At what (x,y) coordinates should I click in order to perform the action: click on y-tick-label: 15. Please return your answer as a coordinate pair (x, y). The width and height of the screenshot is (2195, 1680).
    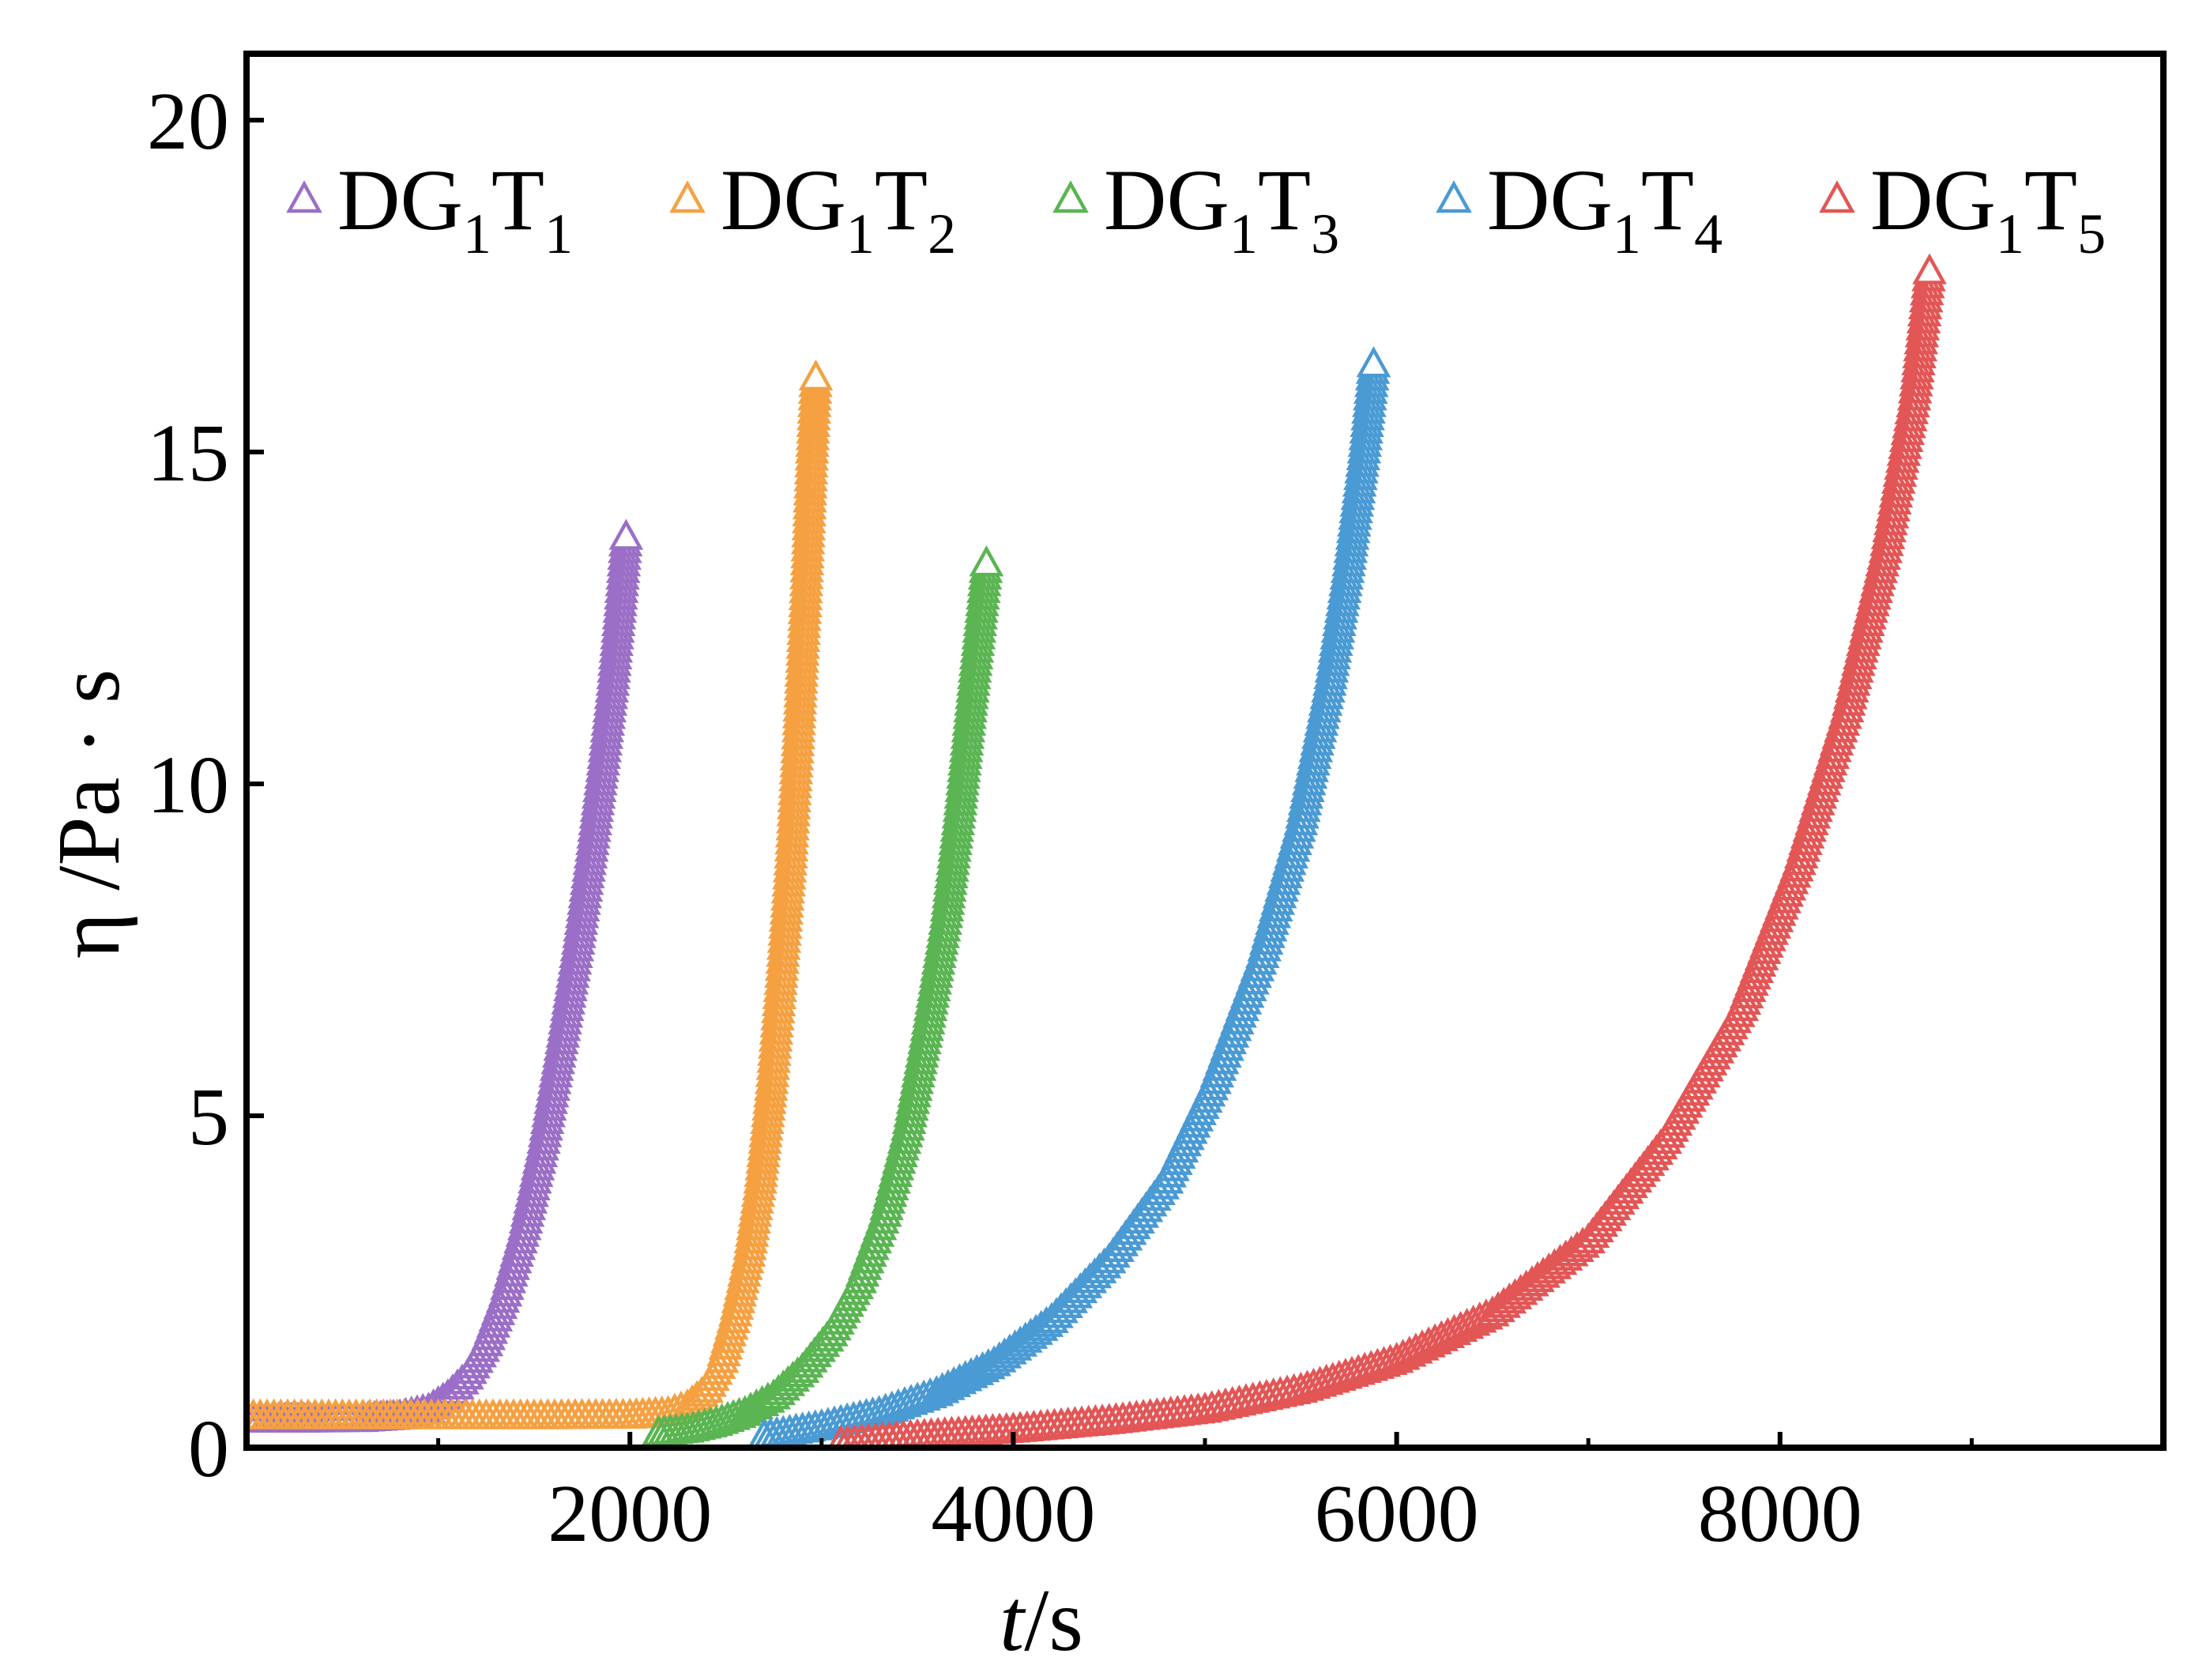
    Looking at the image, I should click on (188, 453).